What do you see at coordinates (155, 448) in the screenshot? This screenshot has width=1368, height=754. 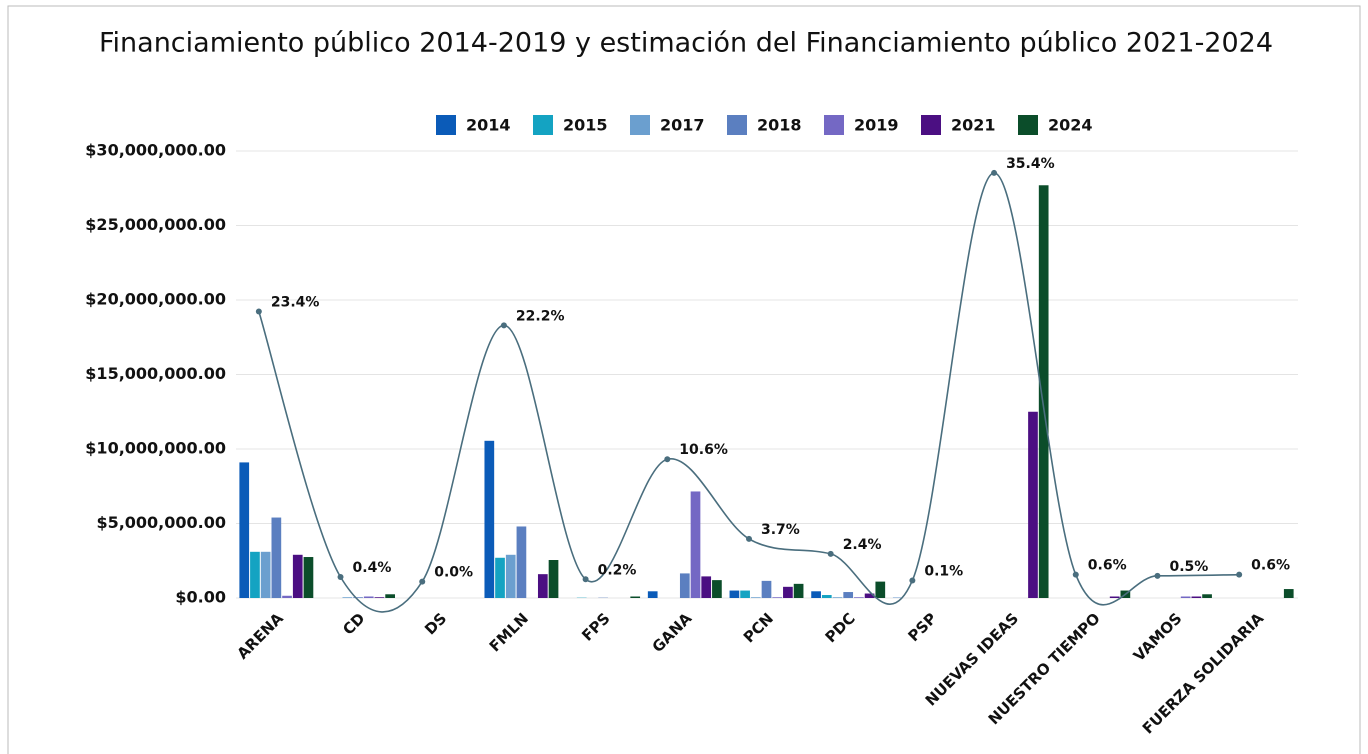 I see `y-tick-label: $10,000,000.00` at bounding box center [155, 448].